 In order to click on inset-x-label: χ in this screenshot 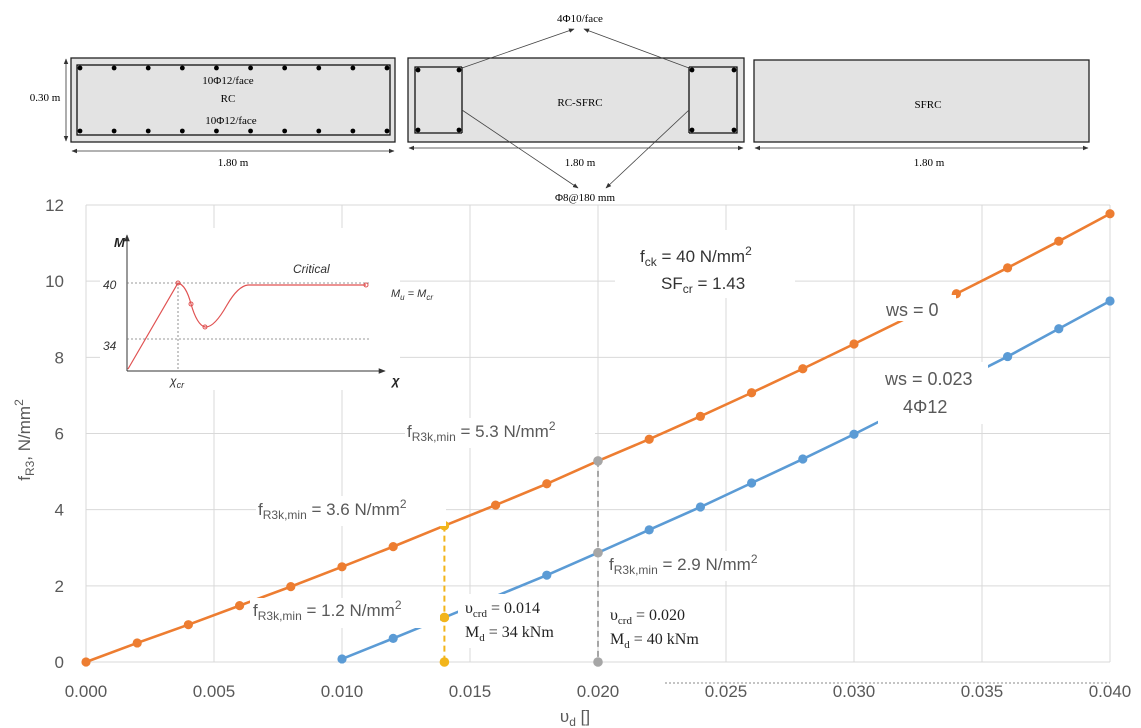, I will do `click(395, 380)`.